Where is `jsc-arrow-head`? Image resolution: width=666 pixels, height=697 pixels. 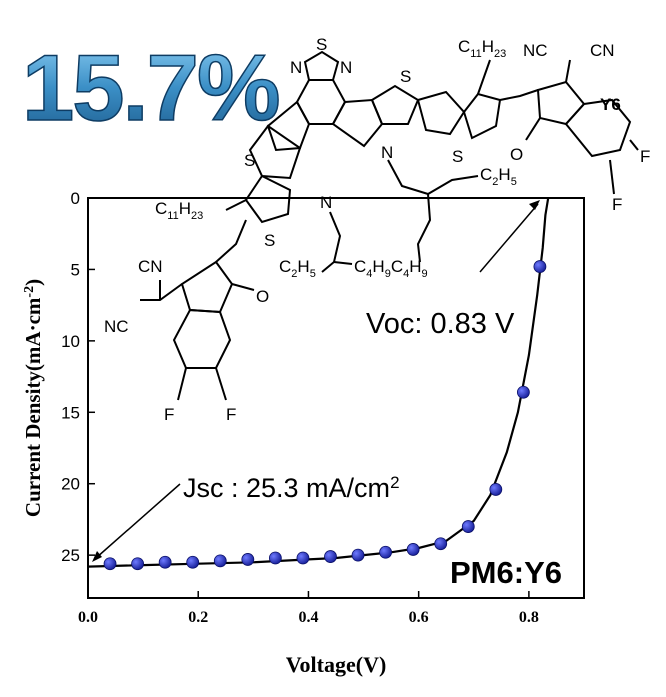
jsc-arrow-head is located at coordinates (97, 556).